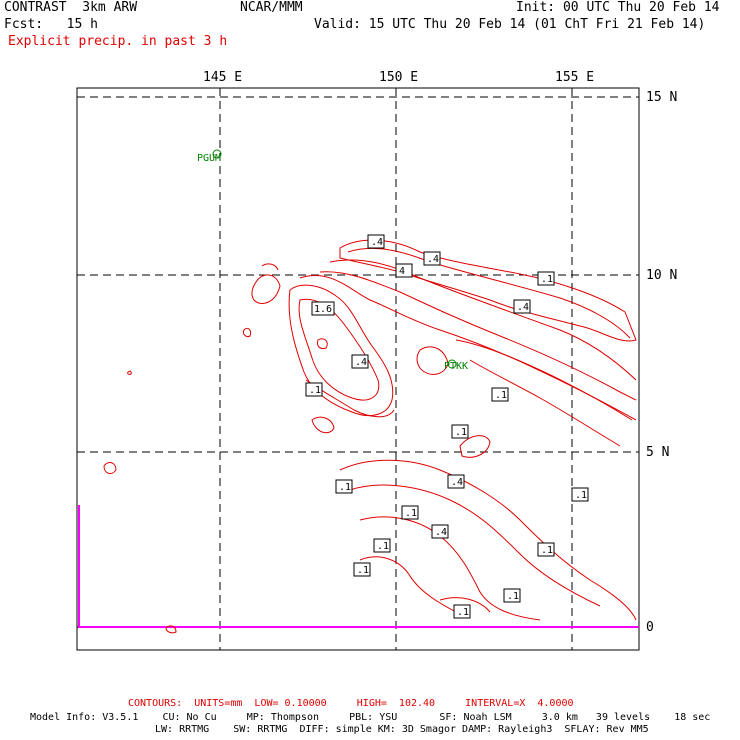 The image size is (740, 740). Describe the element at coordinates (266, 289) in the screenshot. I see `contour-nw-fragment` at that location.